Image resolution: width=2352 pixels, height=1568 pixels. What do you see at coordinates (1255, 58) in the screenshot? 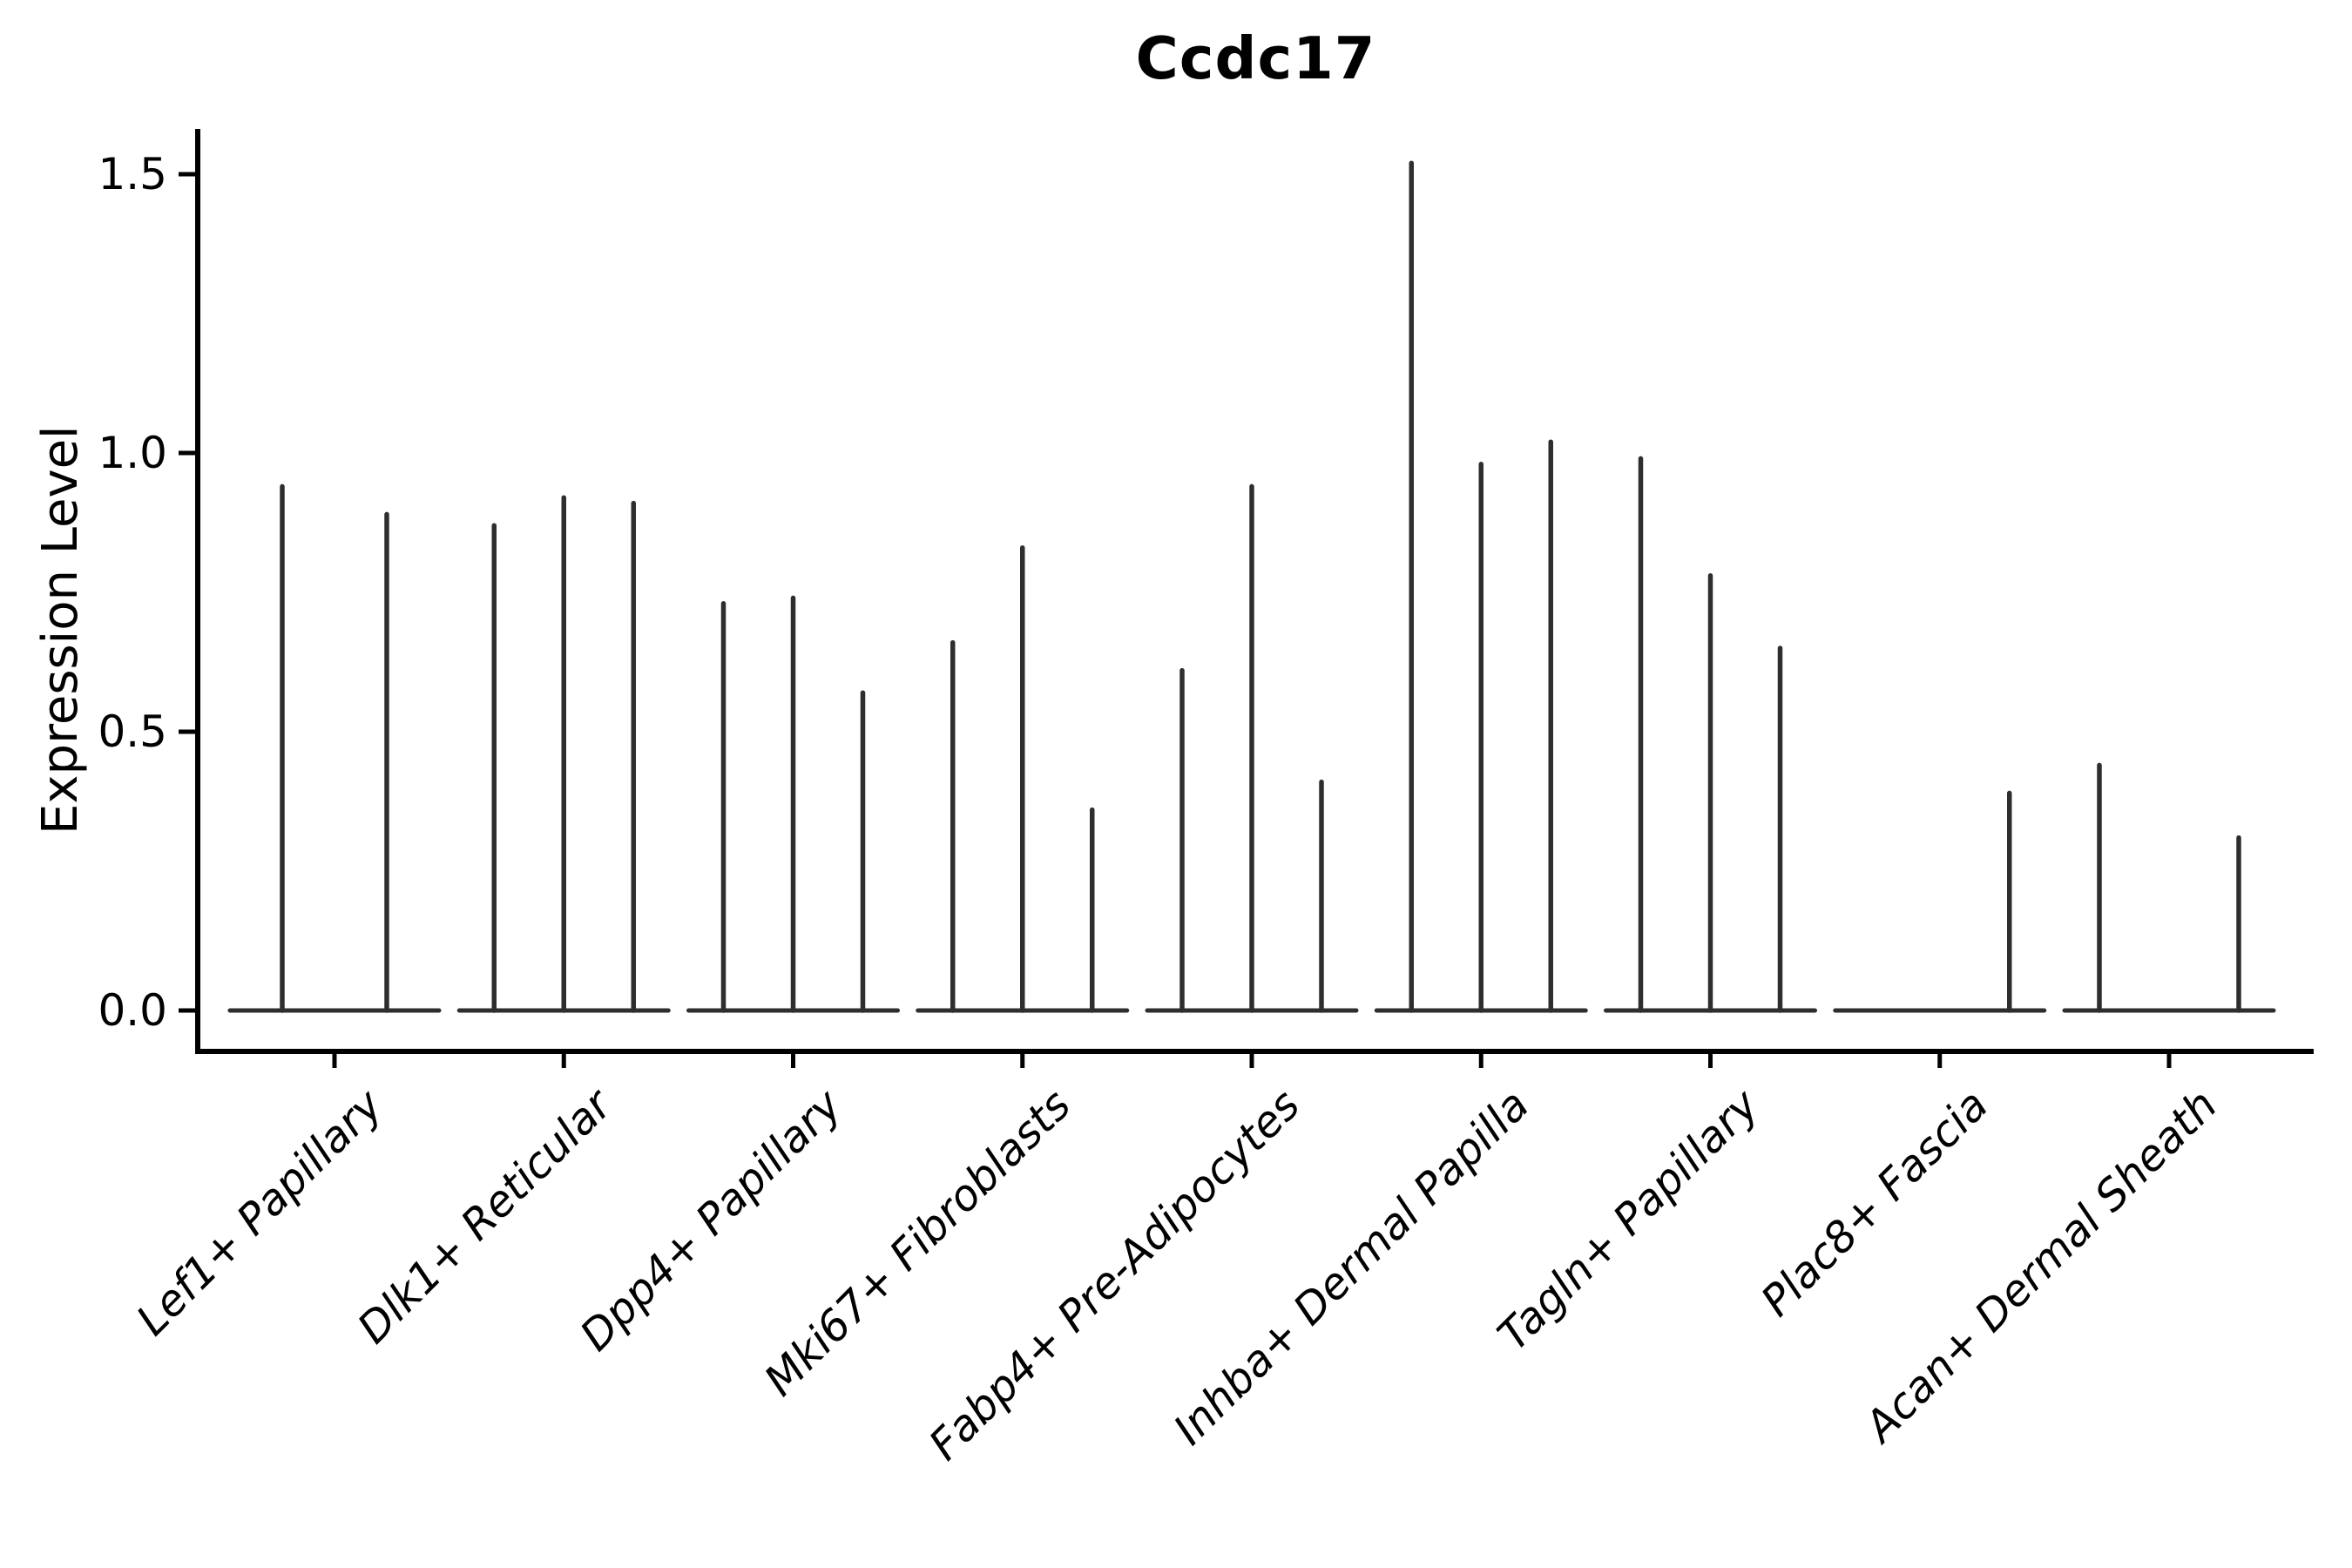
I see `plot-title: Ccdc17` at bounding box center [1255, 58].